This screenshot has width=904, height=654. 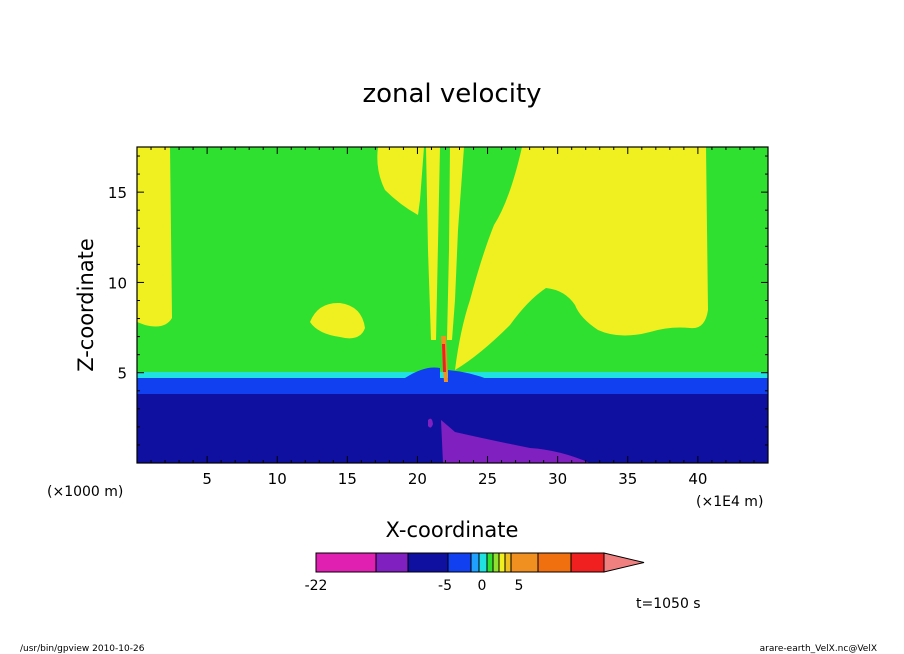 What do you see at coordinates (487, 479) in the screenshot?
I see `x-tick-label: 25` at bounding box center [487, 479].